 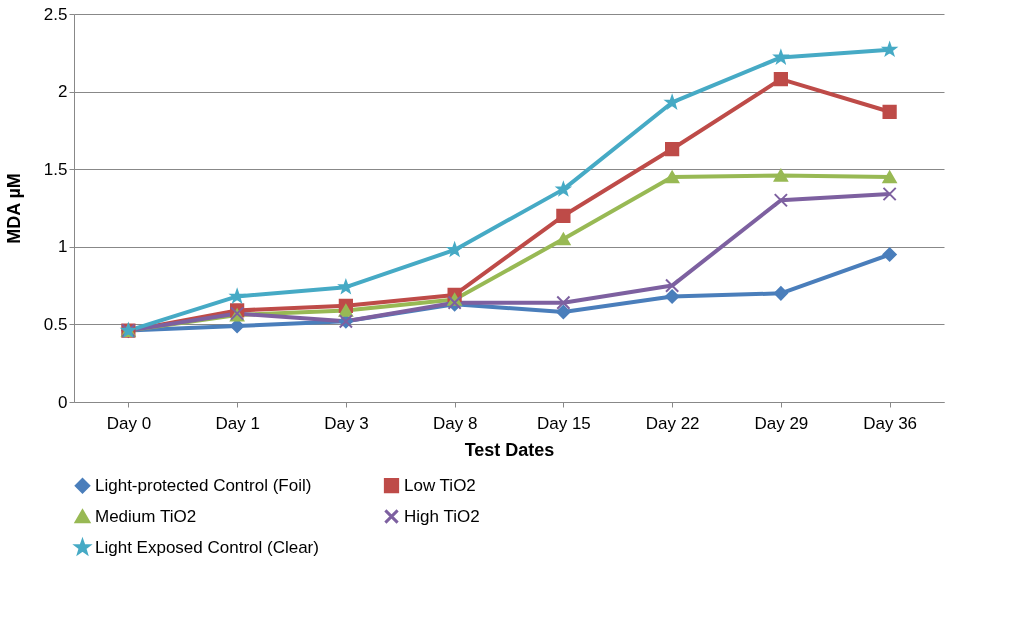 I want to click on y-tick-label: 2, so click(x=63, y=92).